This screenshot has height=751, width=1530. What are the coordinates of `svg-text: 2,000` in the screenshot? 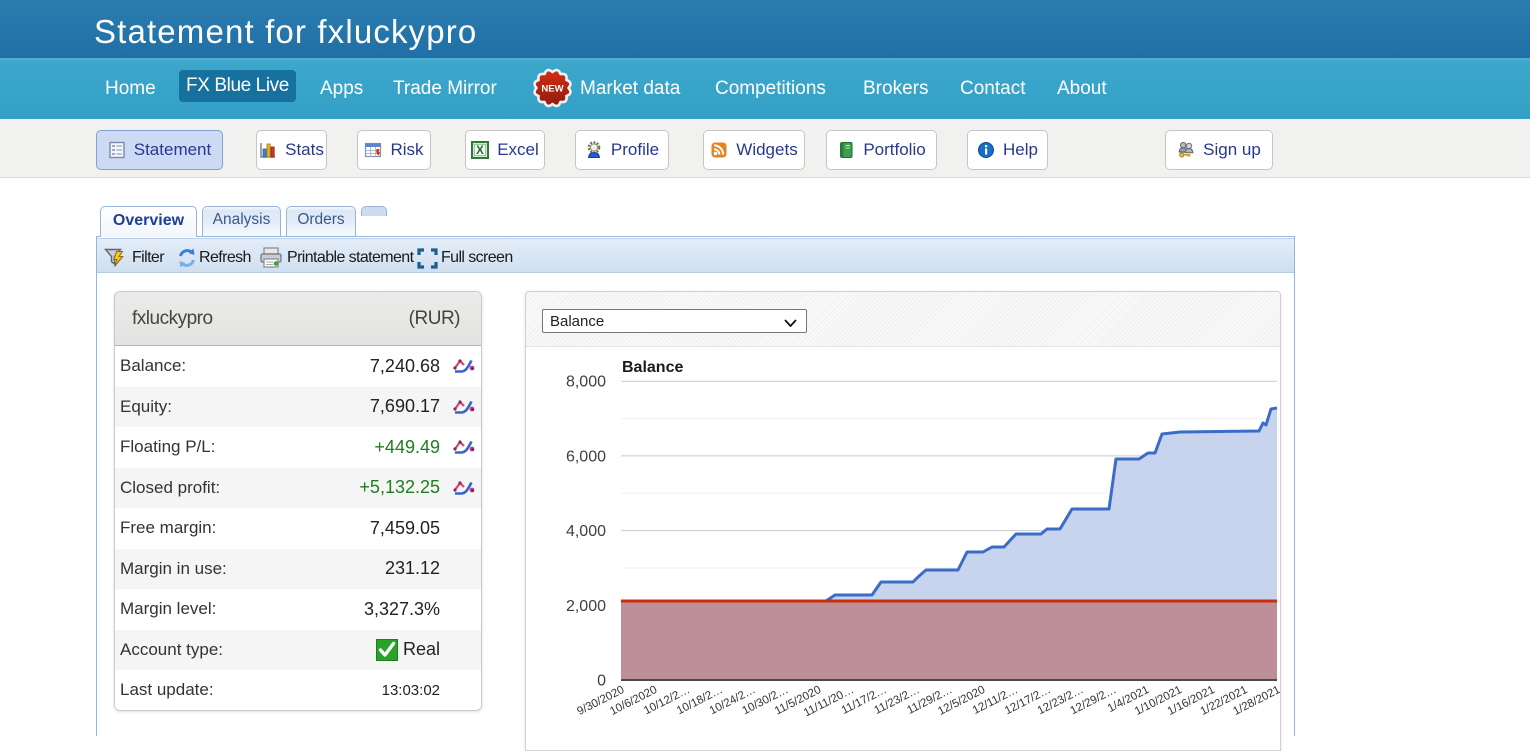 It's located at (586, 606).